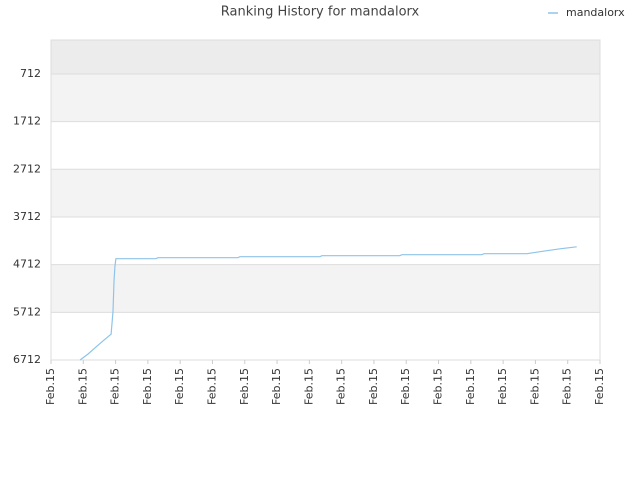  Describe the element at coordinates (27, 311) in the screenshot. I see `y-tick-label: 5712` at that location.